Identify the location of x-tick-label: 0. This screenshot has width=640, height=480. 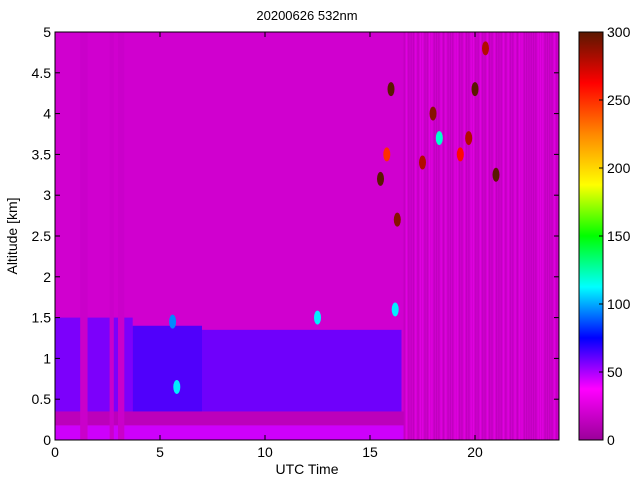
(55, 452).